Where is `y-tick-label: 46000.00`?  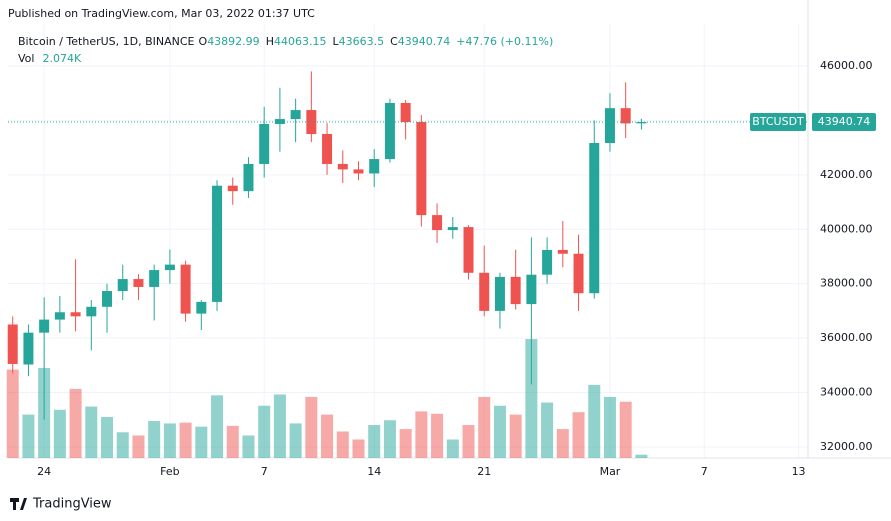 y-tick-label: 46000.00 is located at coordinates (846, 65).